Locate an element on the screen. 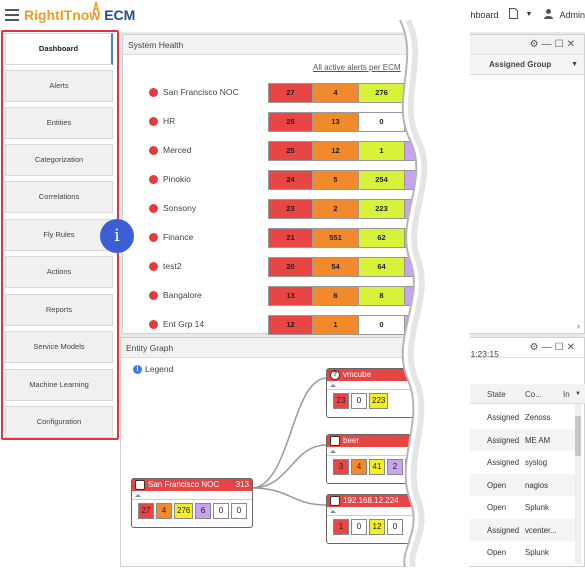  graph-node-root: San Francisco NOC 313 27 4 276 6 0 0 is located at coordinates (192, 503).